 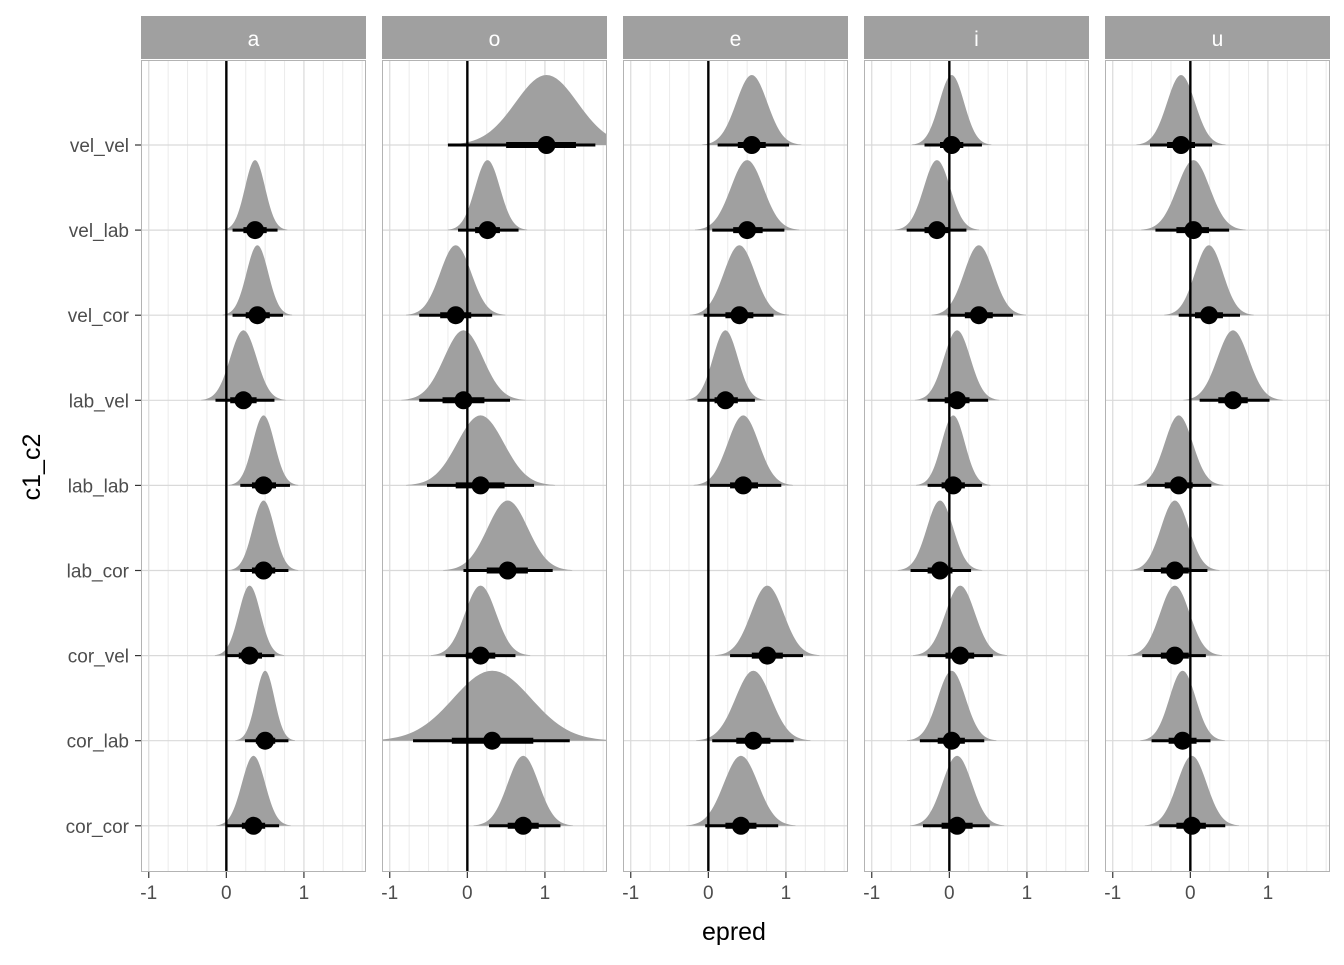 What do you see at coordinates (481, 450) in the screenshot?
I see `density-o-lab_lab` at bounding box center [481, 450].